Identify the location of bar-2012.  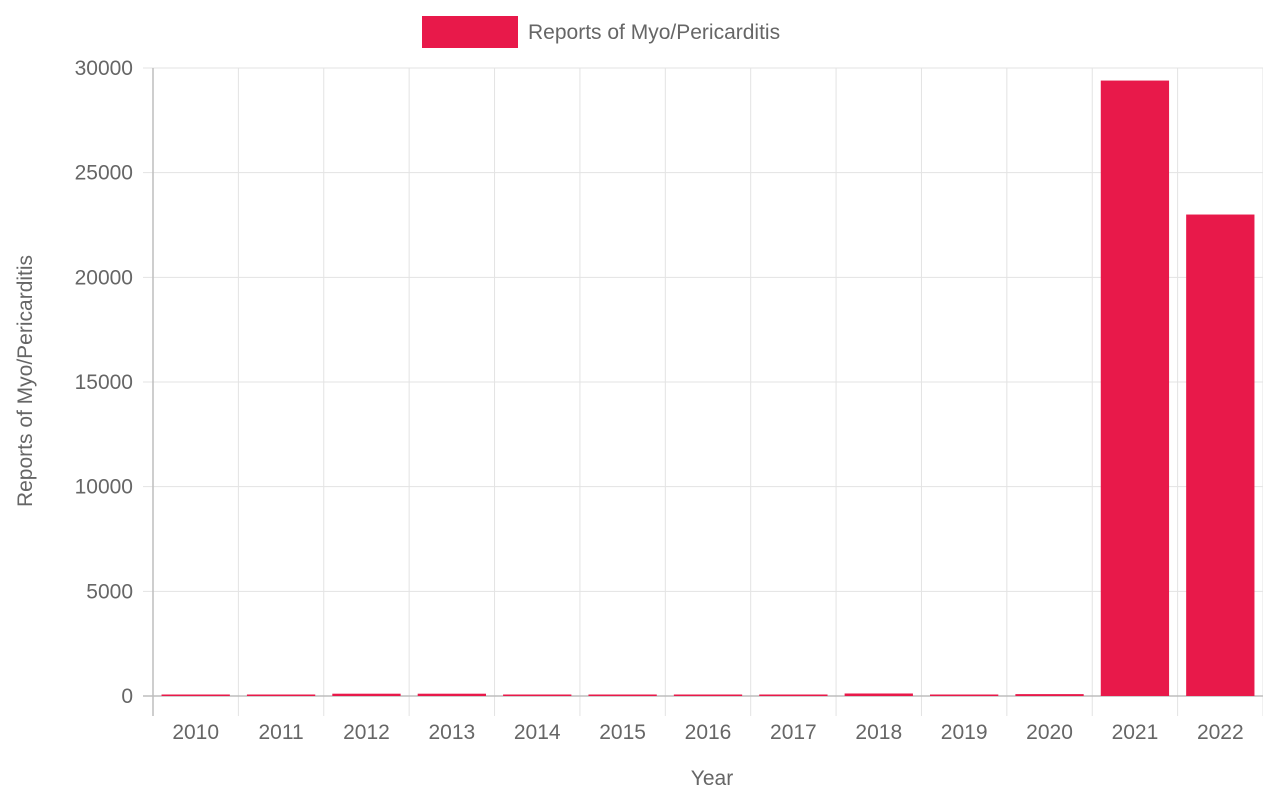
(366, 694).